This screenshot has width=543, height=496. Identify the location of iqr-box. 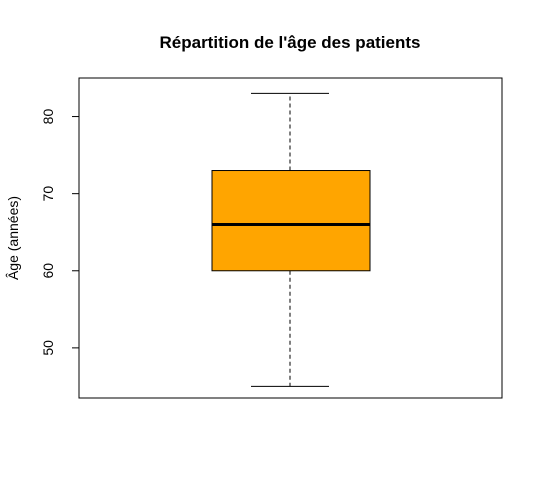
(291, 221).